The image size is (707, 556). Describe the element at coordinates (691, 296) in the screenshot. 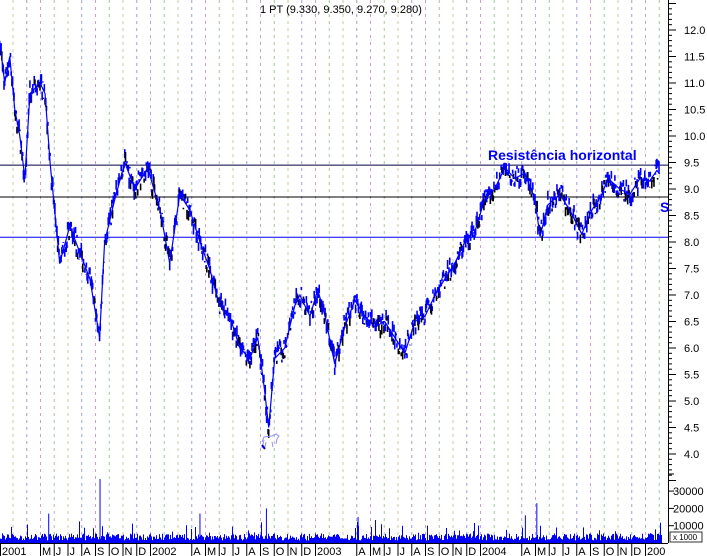

I see `price-tick-label: 7.0` at that location.